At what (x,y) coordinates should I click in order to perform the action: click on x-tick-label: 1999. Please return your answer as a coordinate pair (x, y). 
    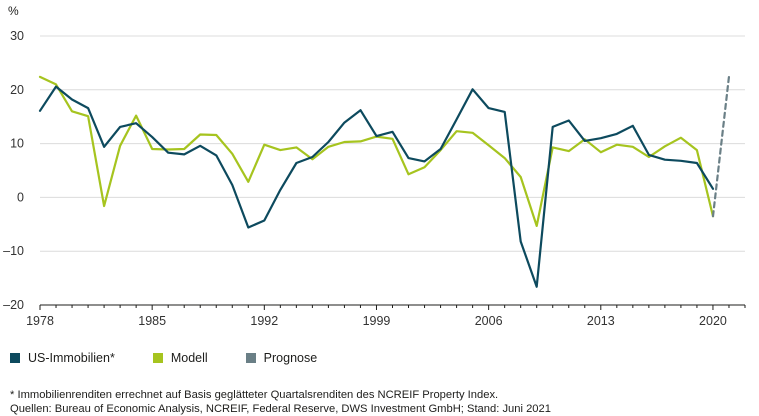
    Looking at the image, I should click on (377, 321).